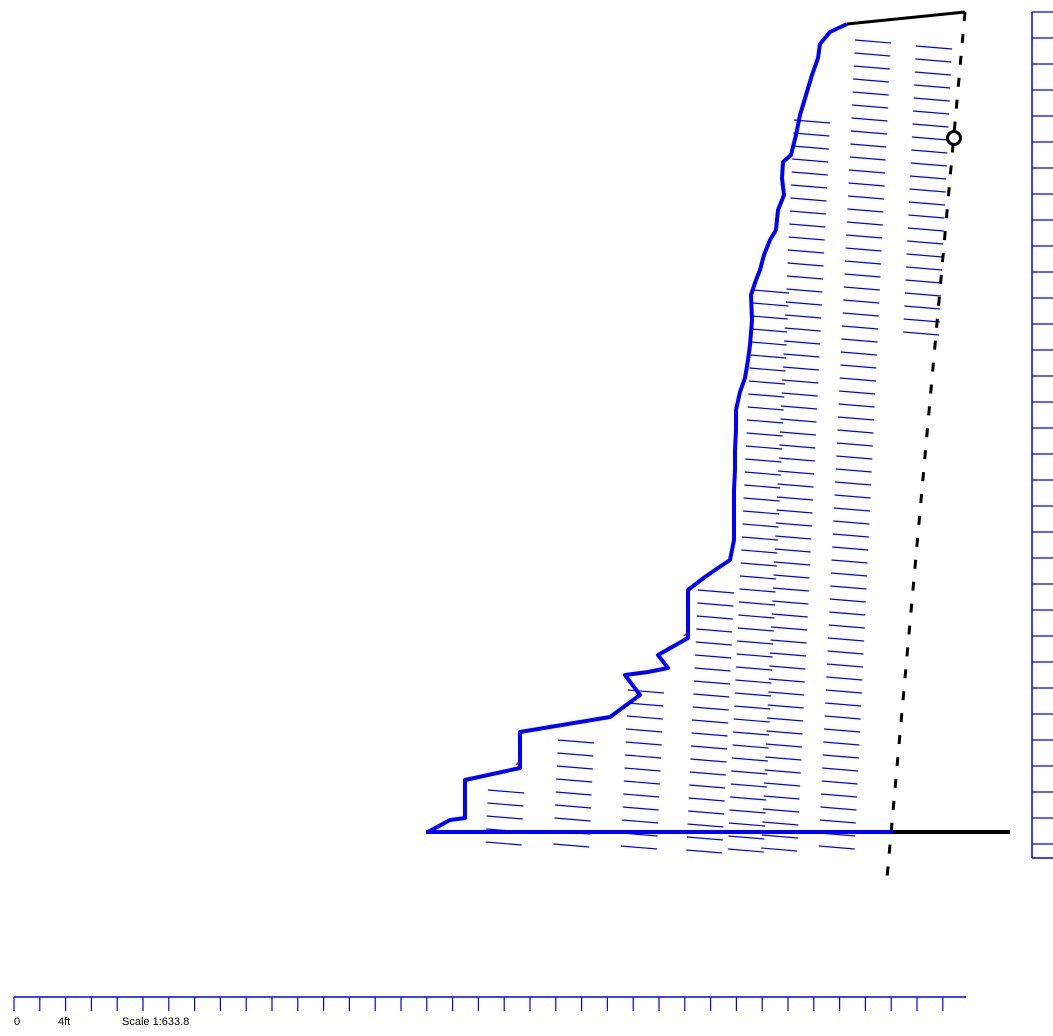 This screenshot has height=1036, width=1053. I want to click on circle-marker-icon, so click(954, 138).